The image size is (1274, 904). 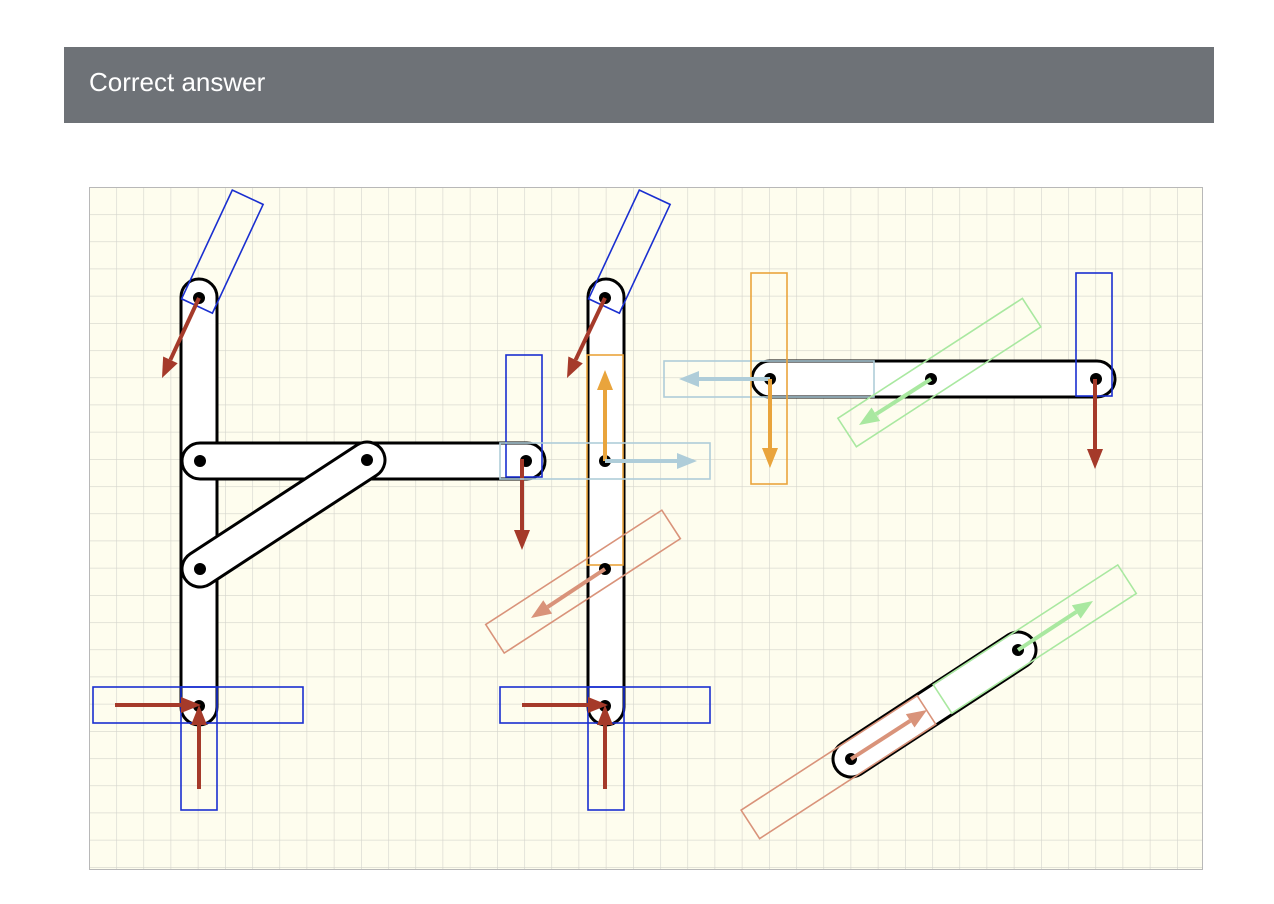 I want to click on vertical-member-fbd, so click(x=597, y=499).